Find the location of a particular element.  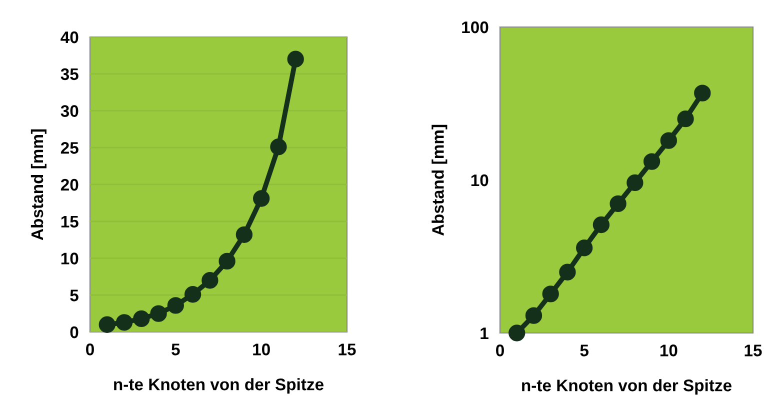

y-tick-label: 15 is located at coordinates (69, 222).